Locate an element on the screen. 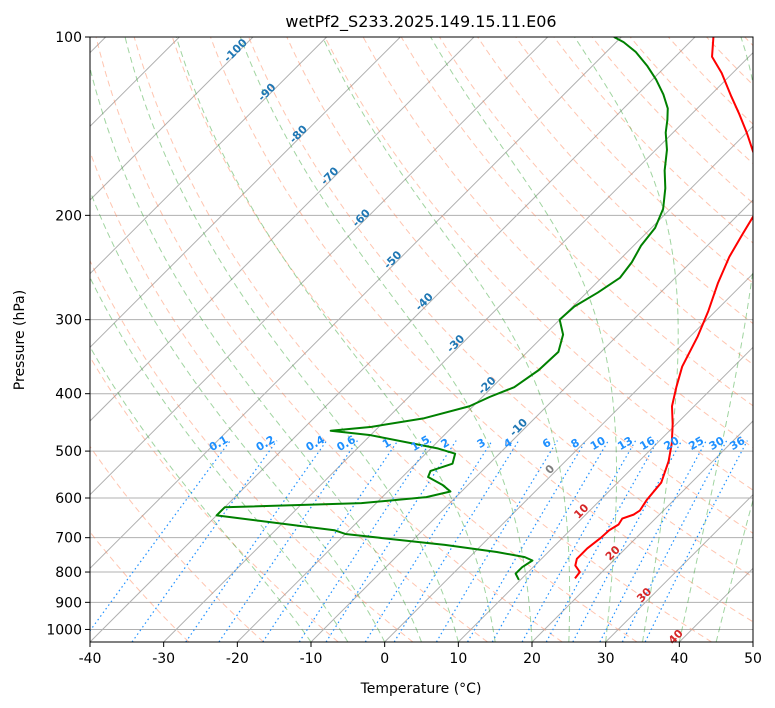 This screenshot has width=775, height=708. x-tick-label: 10 is located at coordinates (458, 659).